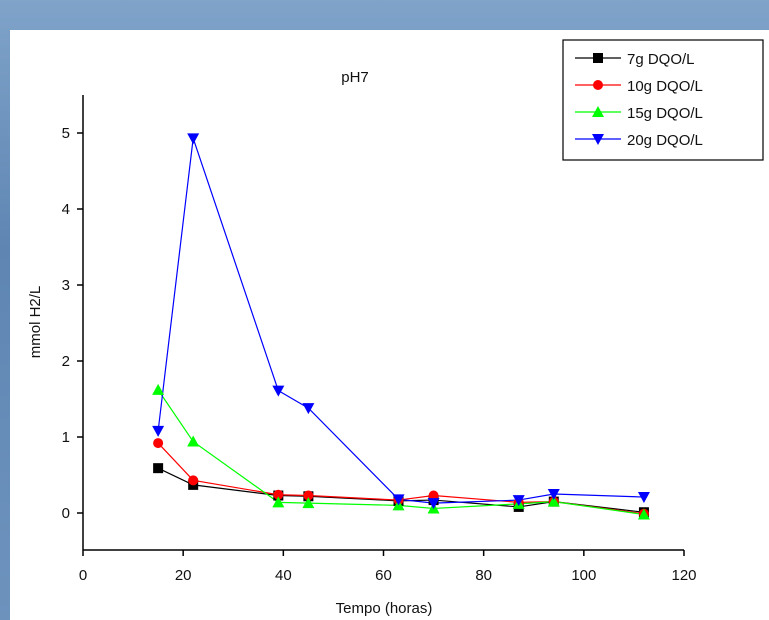  I want to click on y-tick-label: 0, so click(66, 513).